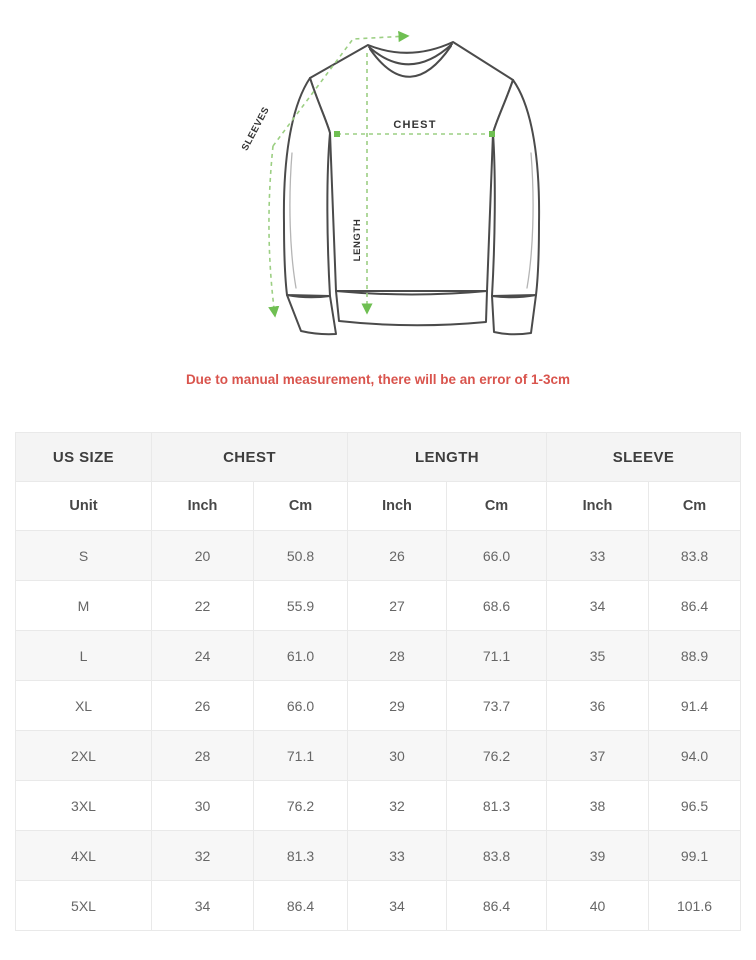  Describe the element at coordinates (598, 655) in the screenshot. I see `measurement-cell: 35` at that location.